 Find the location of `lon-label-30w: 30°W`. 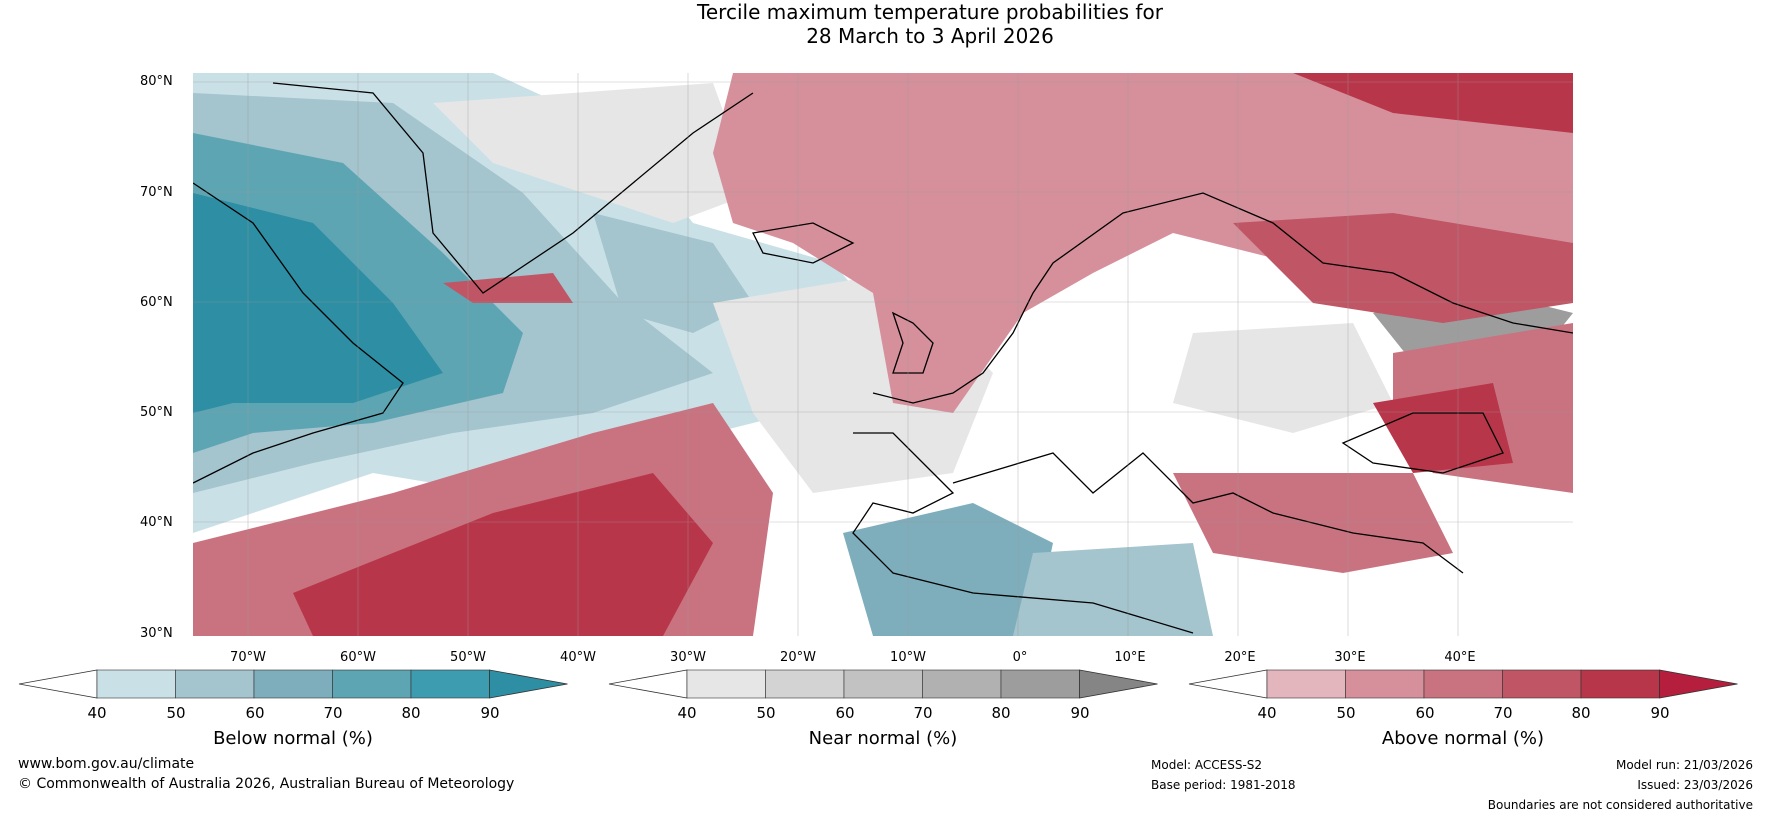

lon-label-30w: 30°W is located at coordinates (688, 657).